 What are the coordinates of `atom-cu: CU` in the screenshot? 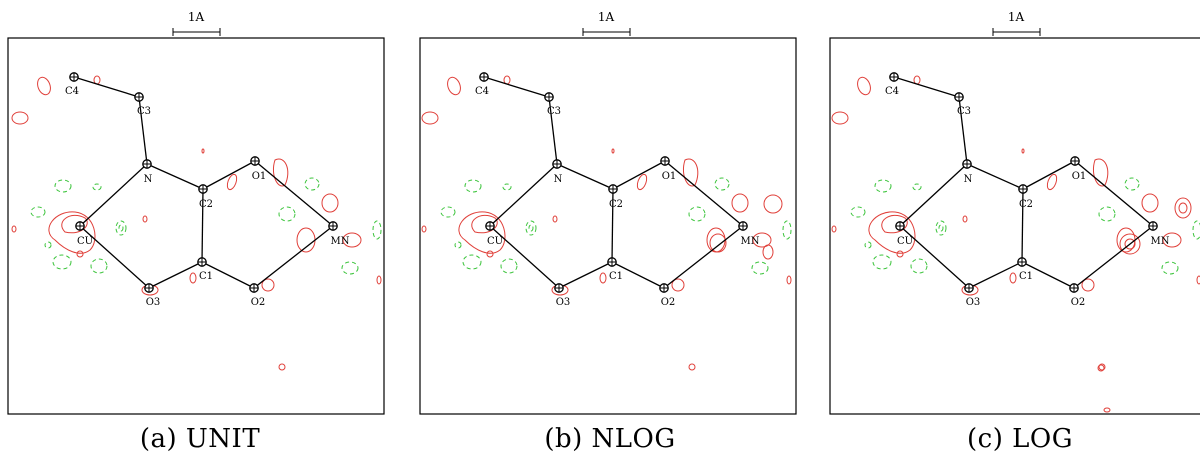 It's located at (494, 234).